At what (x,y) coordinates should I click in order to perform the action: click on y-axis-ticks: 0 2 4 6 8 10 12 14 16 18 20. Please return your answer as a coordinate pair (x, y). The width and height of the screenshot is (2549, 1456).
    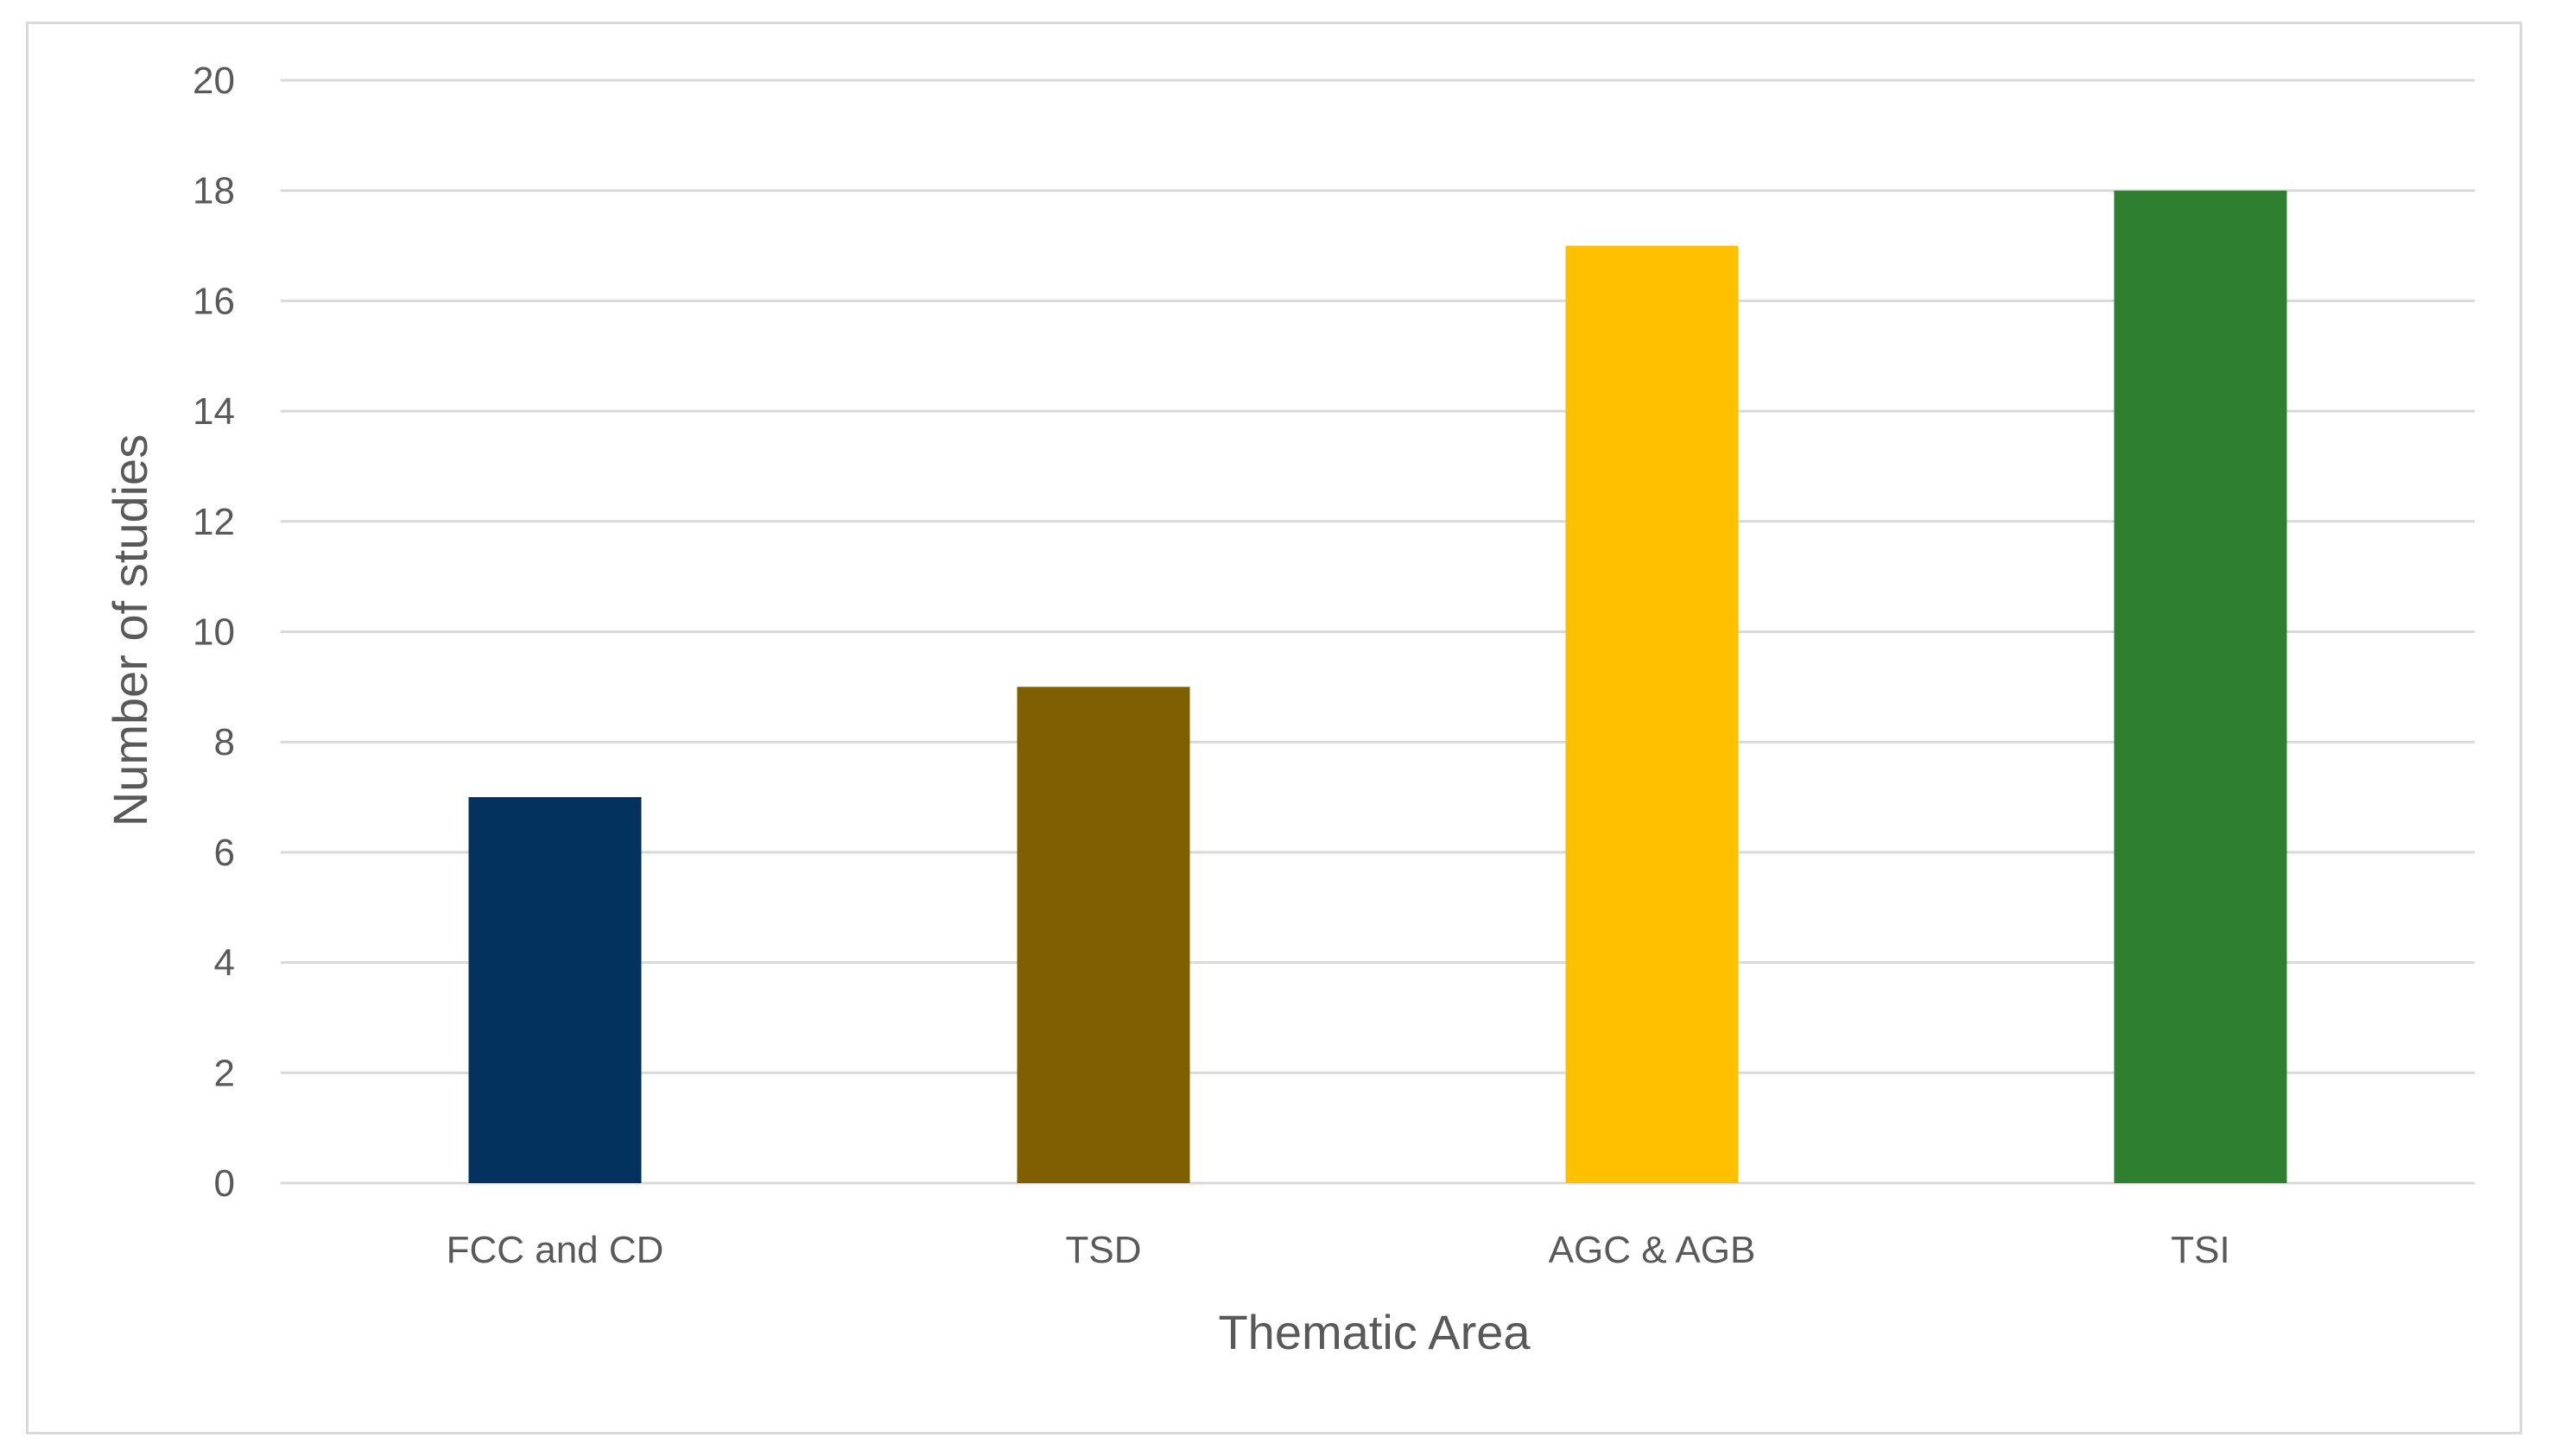
    Looking at the image, I should click on (214, 633).